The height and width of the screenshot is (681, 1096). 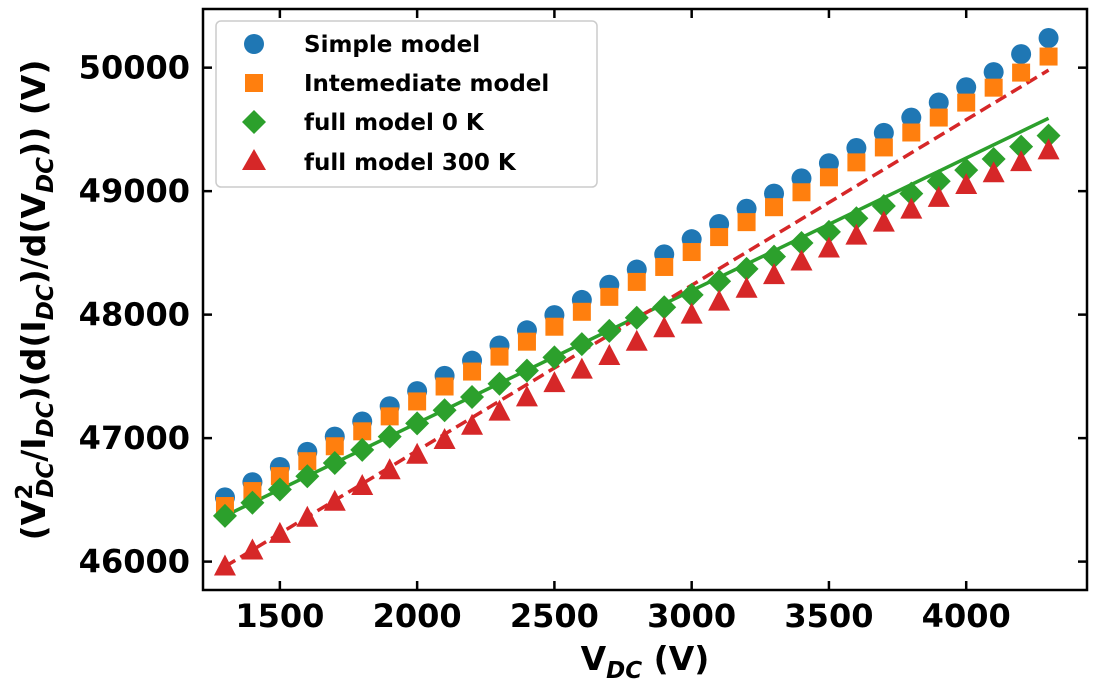 I want to click on x-tick-label: 2000, so click(x=417, y=616).